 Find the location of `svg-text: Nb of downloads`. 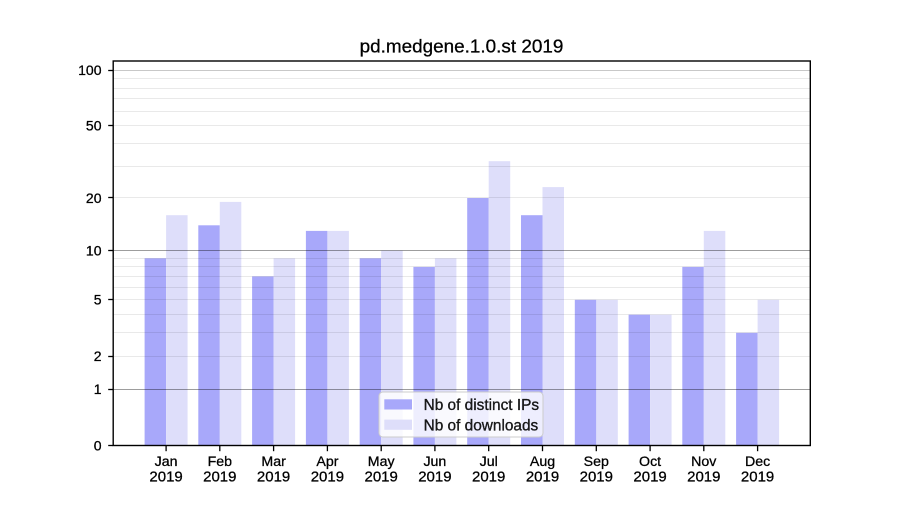

svg-text: Nb of downloads is located at coordinates (481, 425).